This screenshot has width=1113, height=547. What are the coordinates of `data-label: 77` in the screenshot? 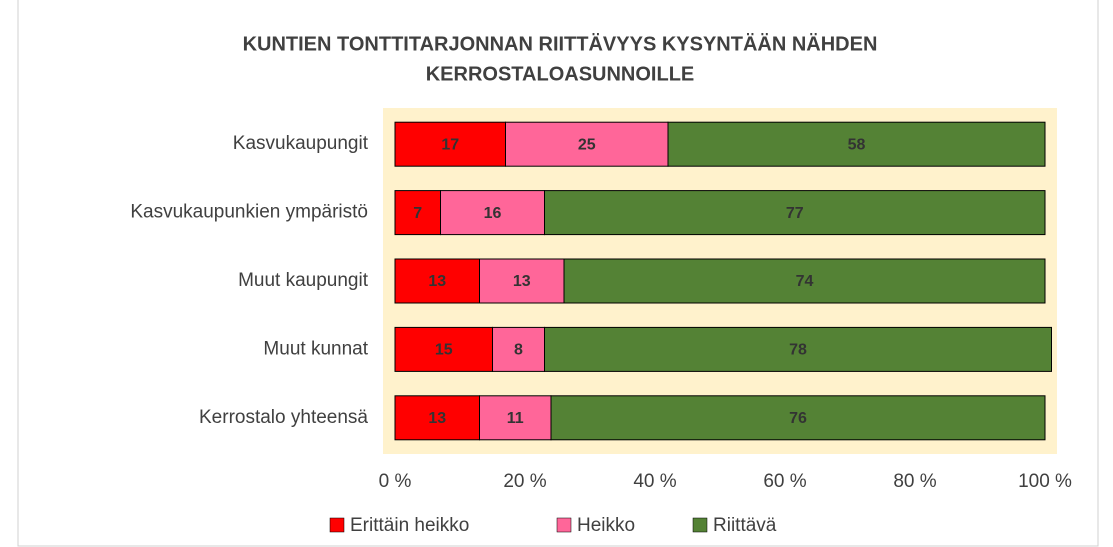 It's located at (795, 213).